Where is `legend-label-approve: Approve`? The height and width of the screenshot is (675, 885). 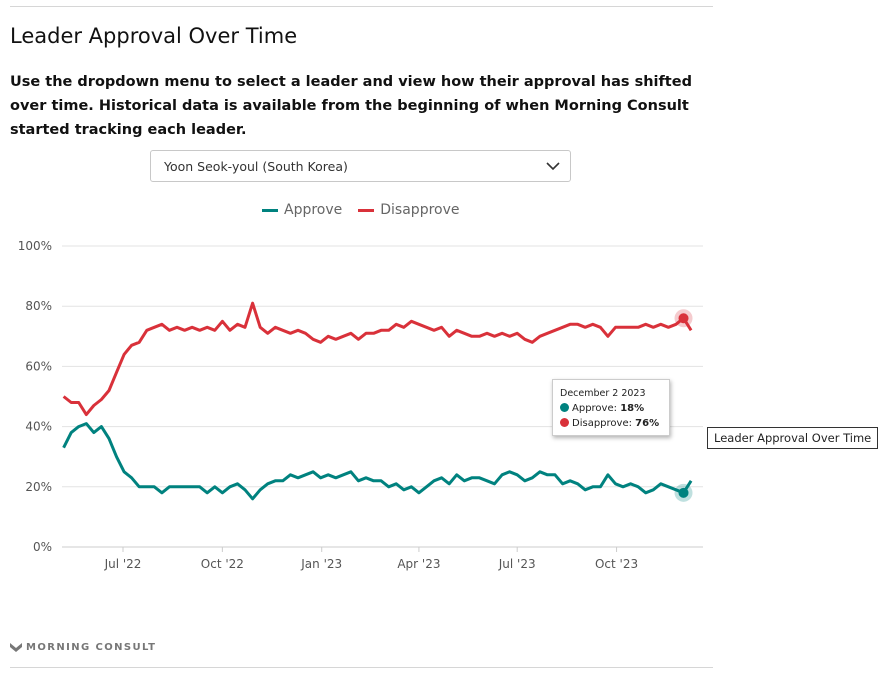
legend-label-approve: Approve is located at coordinates (313, 210).